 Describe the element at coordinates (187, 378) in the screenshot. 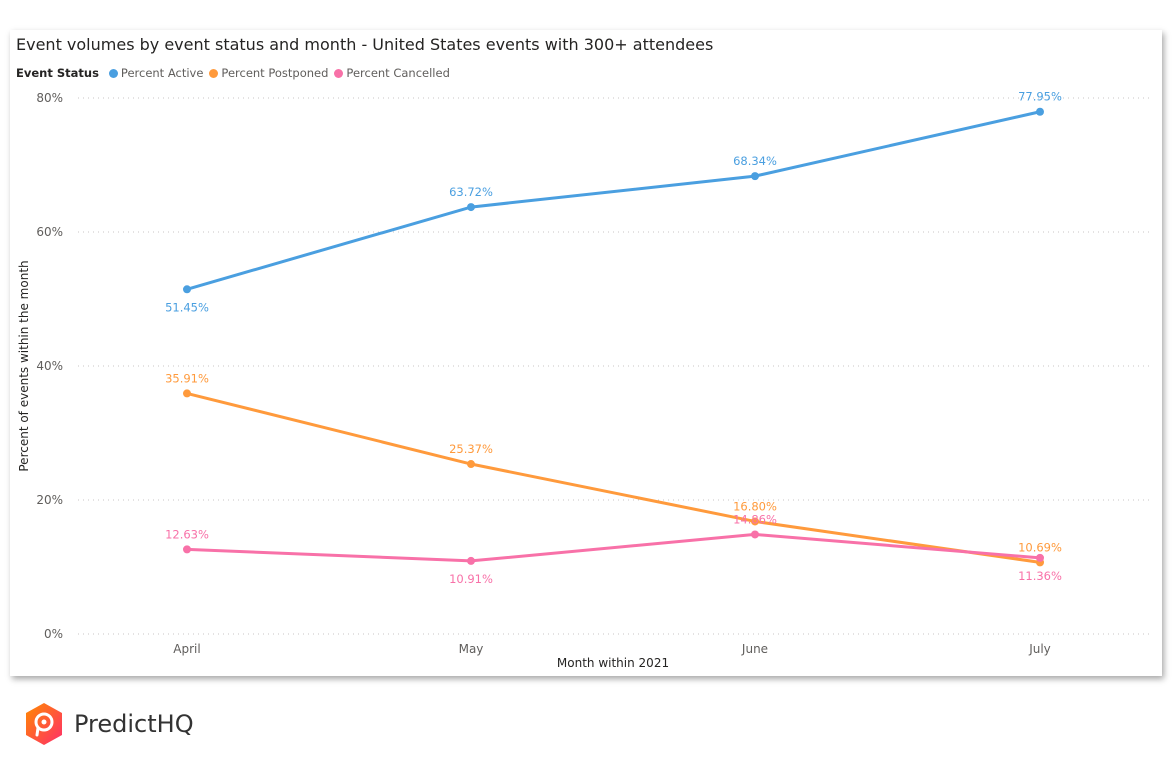

I see `data-label: 35.91%` at that location.